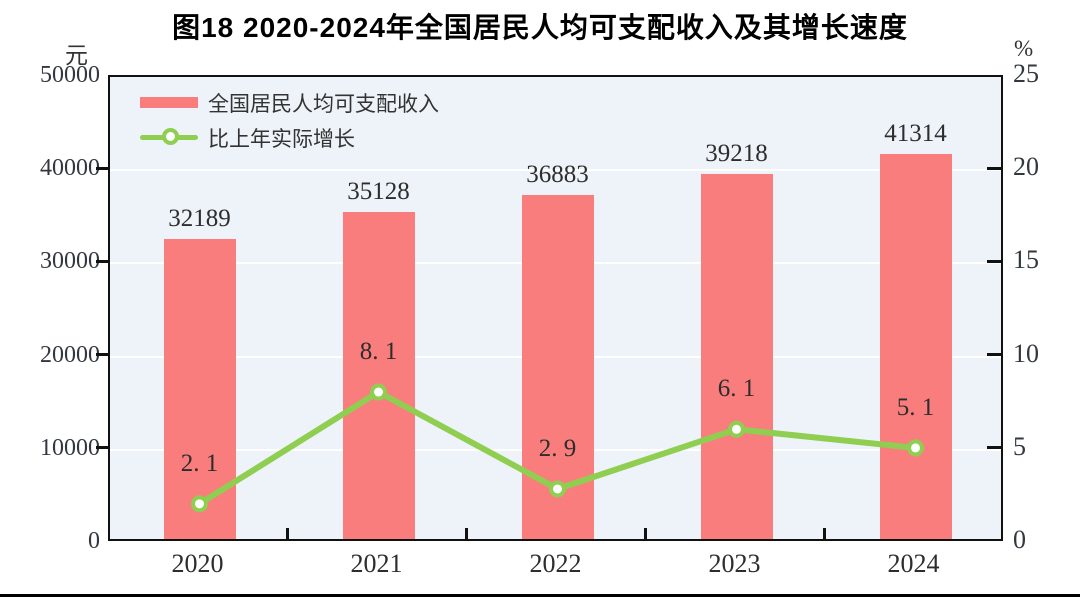 The image size is (1080, 597). What do you see at coordinates (540, 27) in the screenshot?
I see `chart-title: 图18 2020-2024年全国居民人均可支配收入及其增长速度` at bounding box center [540, 27].